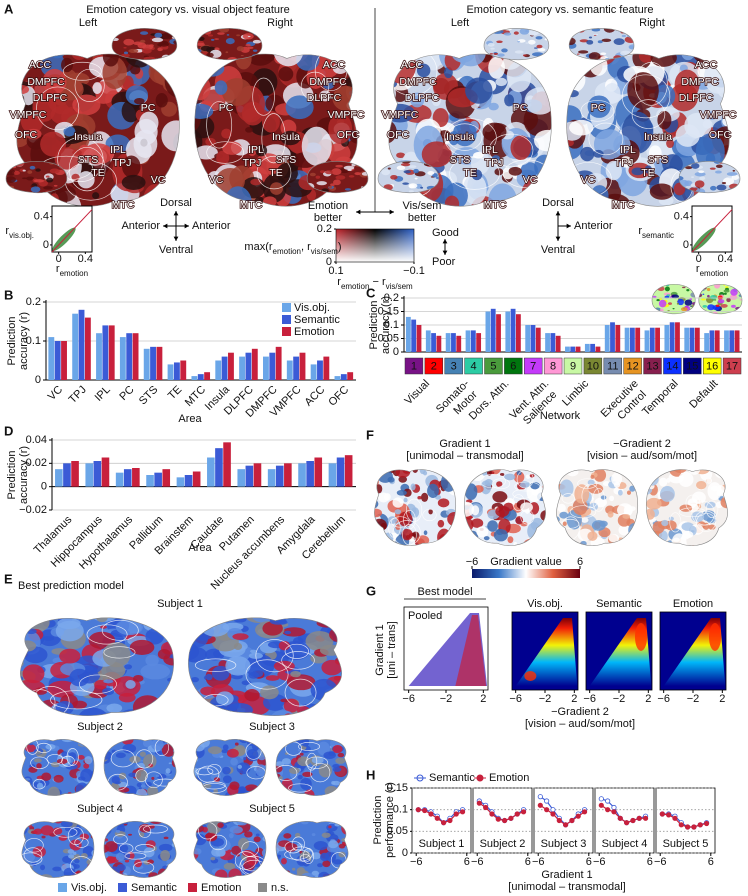 Image resolution: width=748 pixels, height=896 pixels. What do you see at coordinates (418, 82) in the screenshot?
I see `roi-label: DMPFC` at bounding box center [418, 82].